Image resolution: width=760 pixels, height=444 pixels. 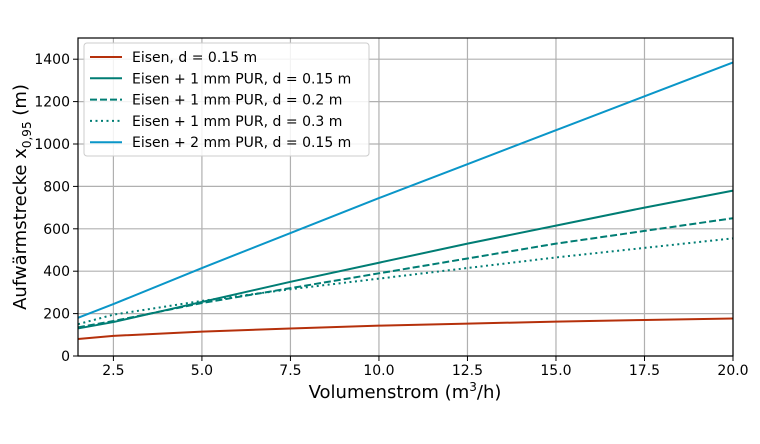 I want to click on y-tick-label: 200, so click(x=56, y=315).